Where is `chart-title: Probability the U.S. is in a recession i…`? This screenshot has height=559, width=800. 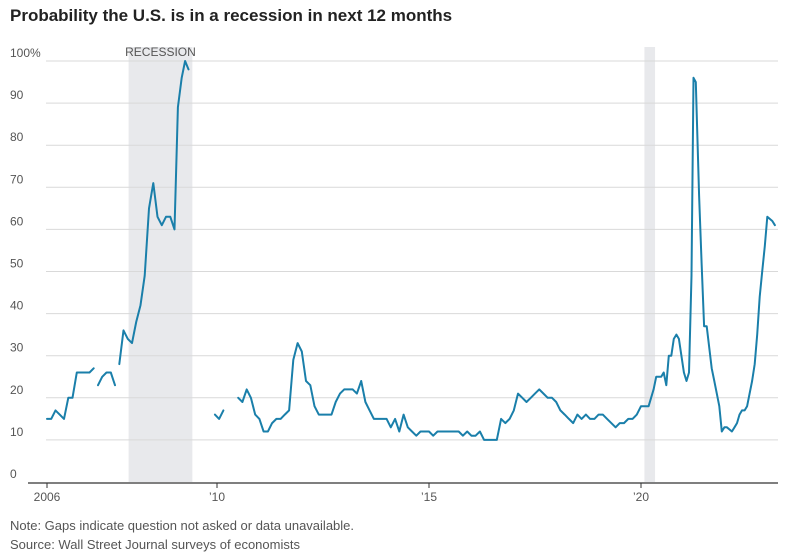
chart-title: Probability the U.S. is in a recession i… is located at coordinates (231, 15).